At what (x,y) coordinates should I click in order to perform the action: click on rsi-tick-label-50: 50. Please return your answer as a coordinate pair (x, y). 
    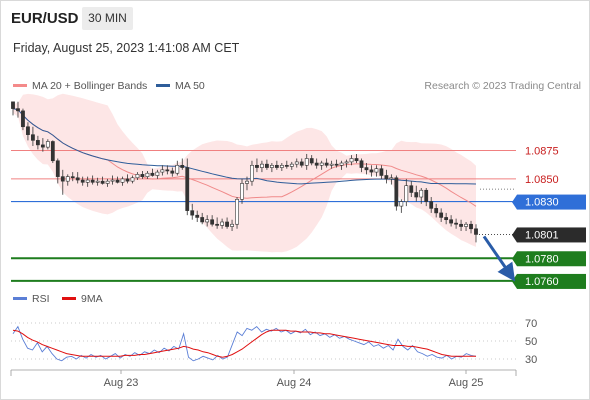
    Looking at the image, I should click on (531, 342).